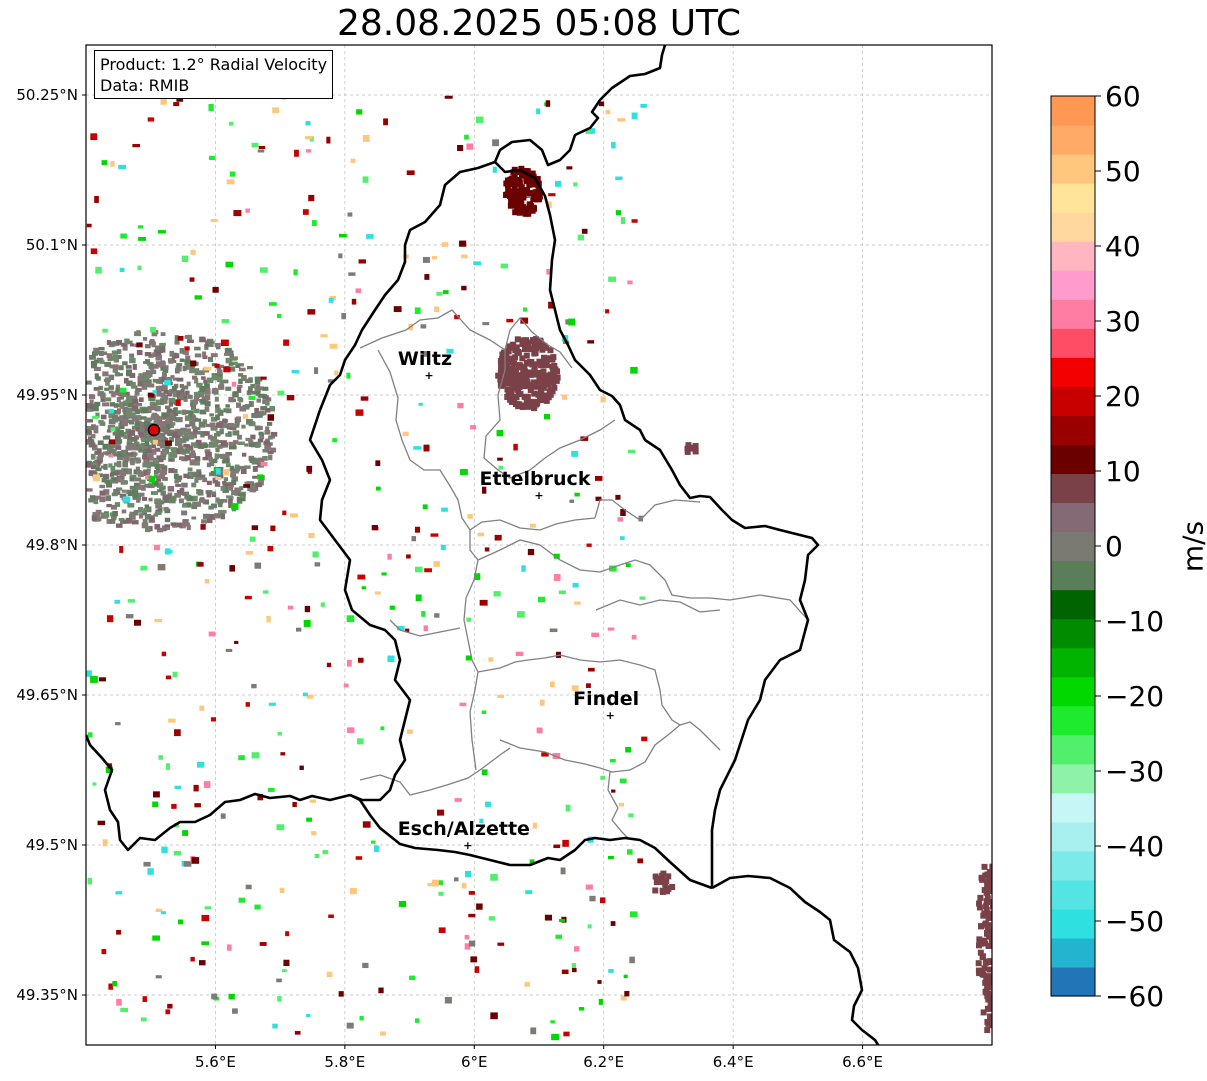 Image resolution: width=1207 pixels, height=1081 pixels. What do you see at coordinates (52, 545) in the screenshot?
I see `lat-tick-label: 49.8°N` at bounding box center [52, 545].